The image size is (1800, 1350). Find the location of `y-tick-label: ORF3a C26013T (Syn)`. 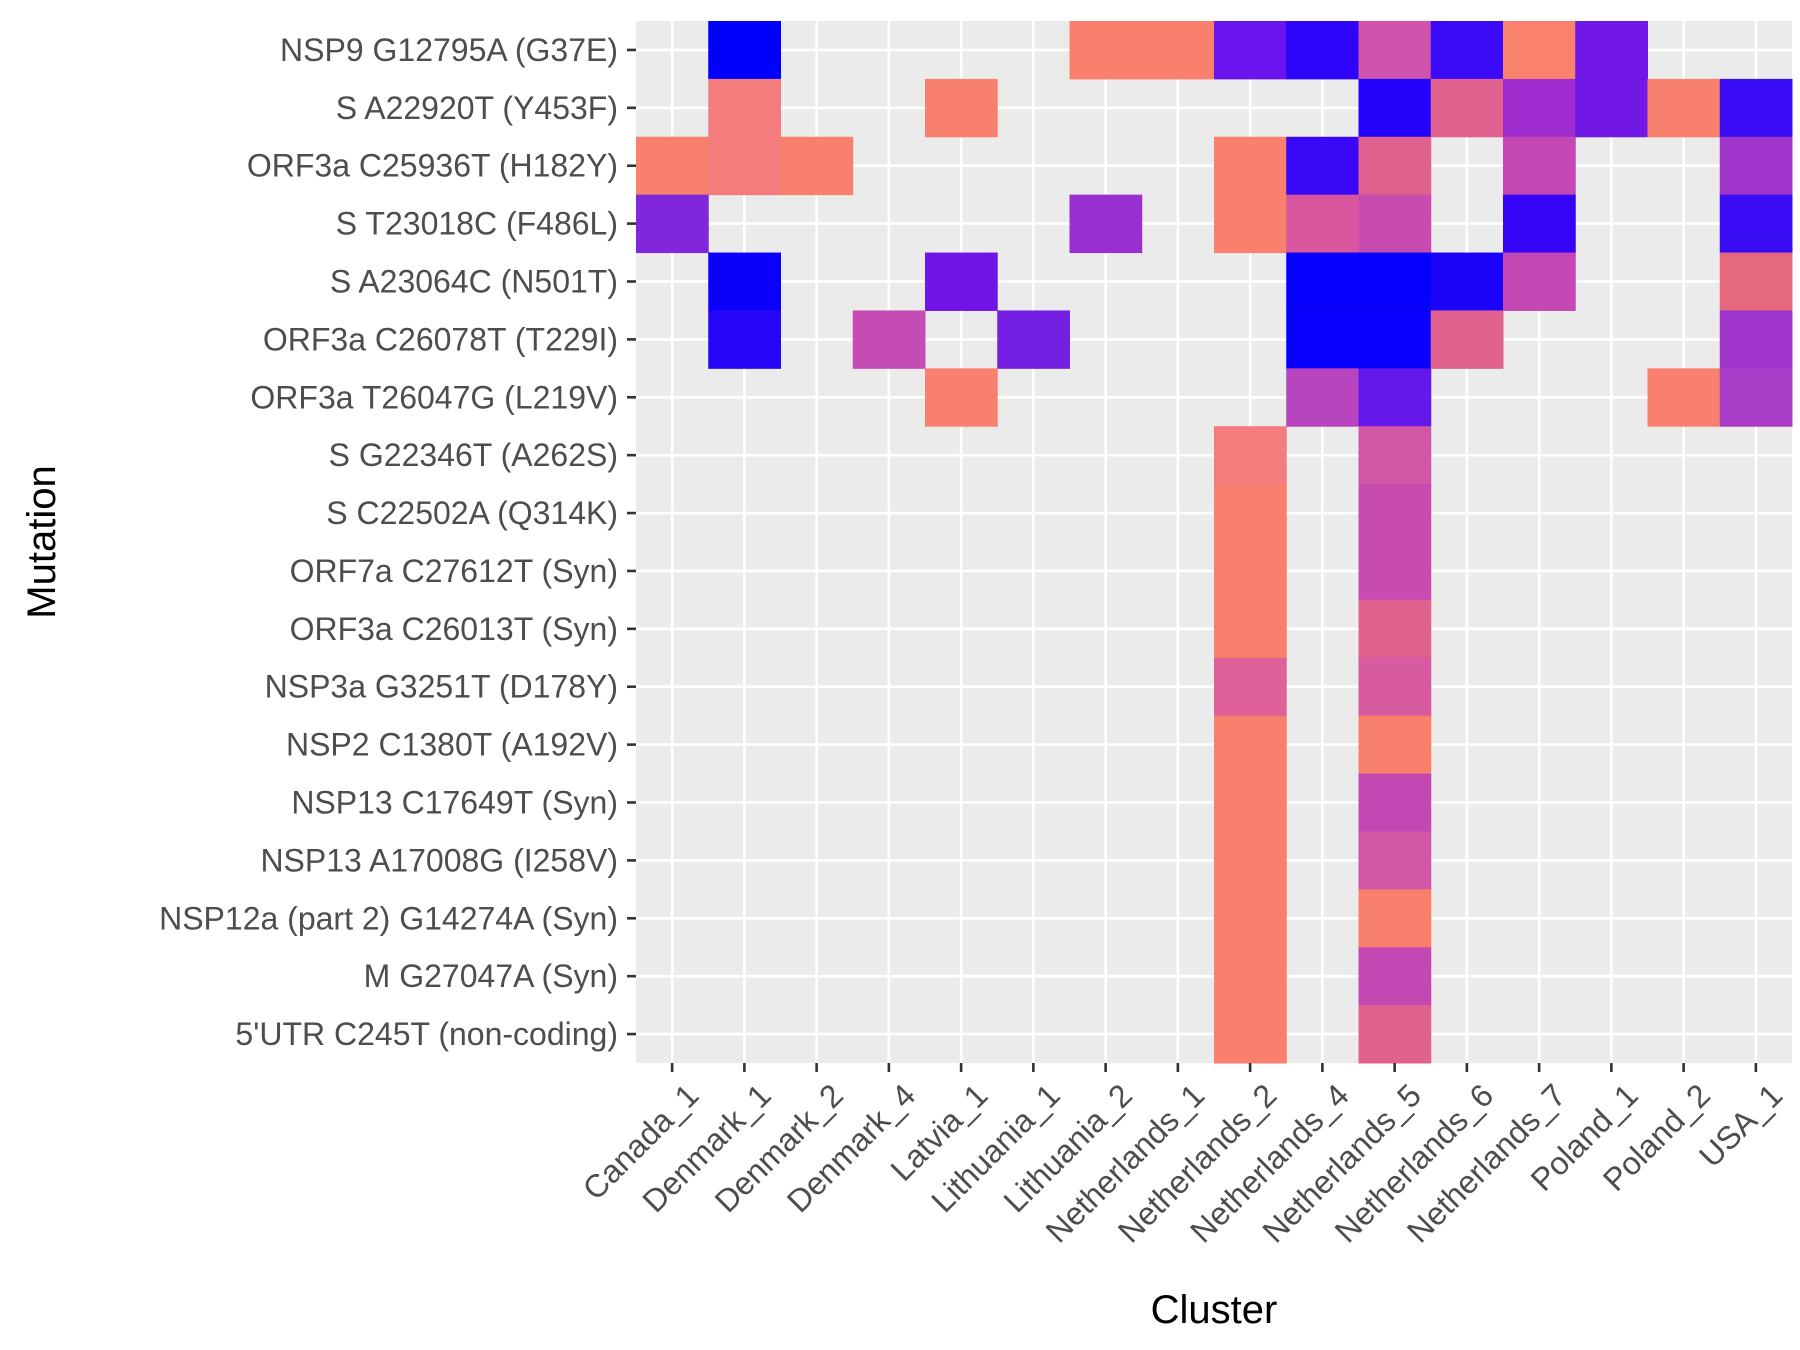

y-tick-label: ORF3a C26013T (Syn) is located at coordinates (454, 629).